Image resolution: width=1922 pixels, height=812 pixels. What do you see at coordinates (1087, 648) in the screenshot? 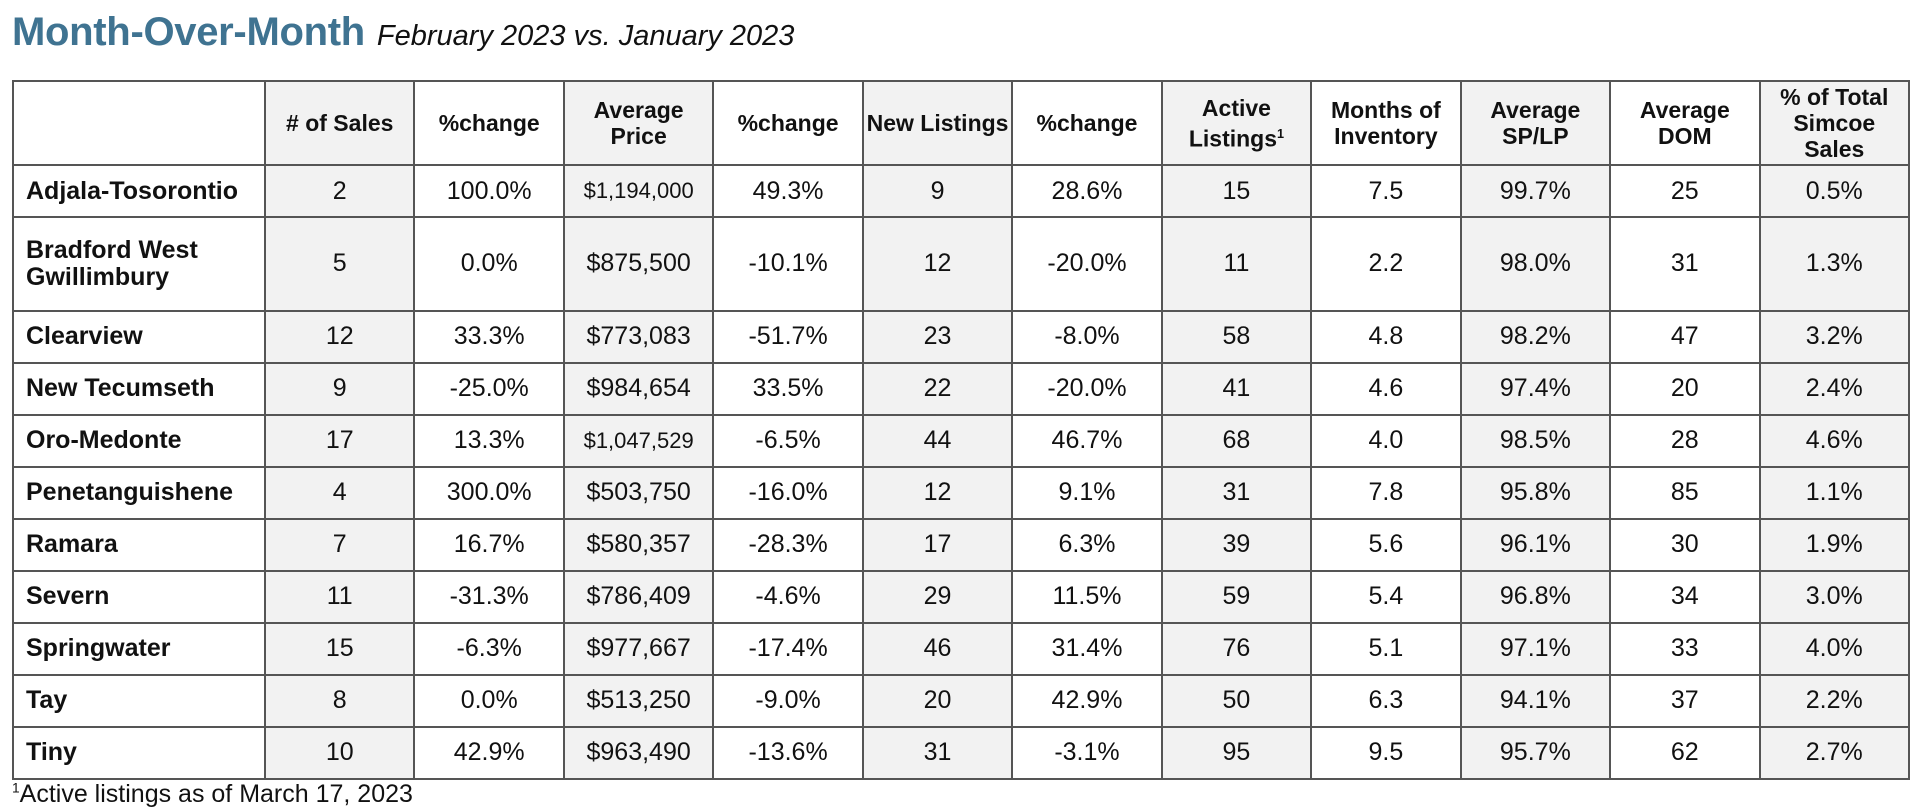
I see `listings-change-cell: 31.4%` at bounding box center [1087, 648].